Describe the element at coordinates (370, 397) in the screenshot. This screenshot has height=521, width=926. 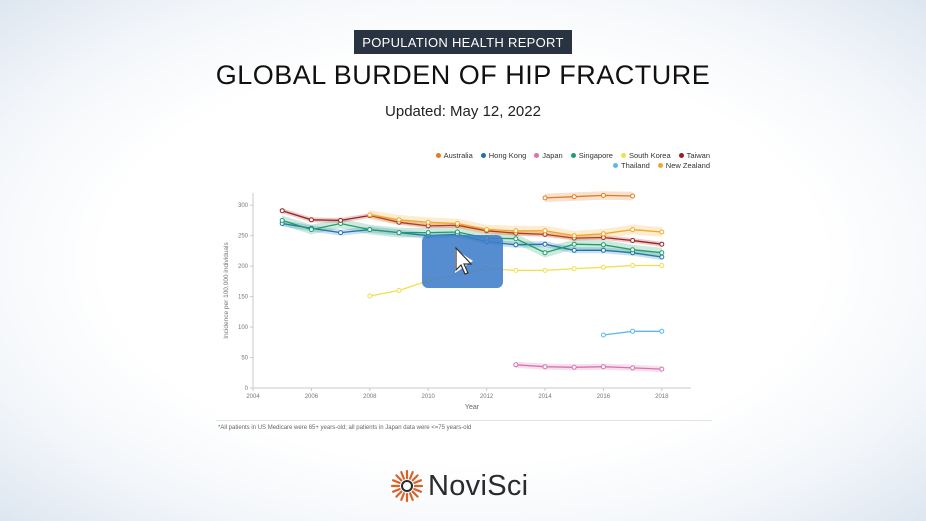
I see `x-tick-label: 2008` at that location.